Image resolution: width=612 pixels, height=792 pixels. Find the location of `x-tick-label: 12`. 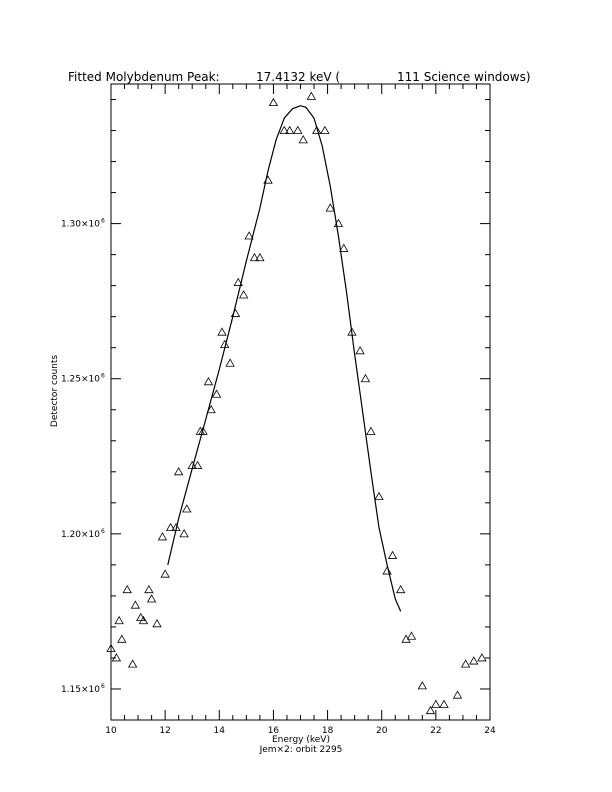

x-tick-label: 12 is located at coordinates (164, 731).